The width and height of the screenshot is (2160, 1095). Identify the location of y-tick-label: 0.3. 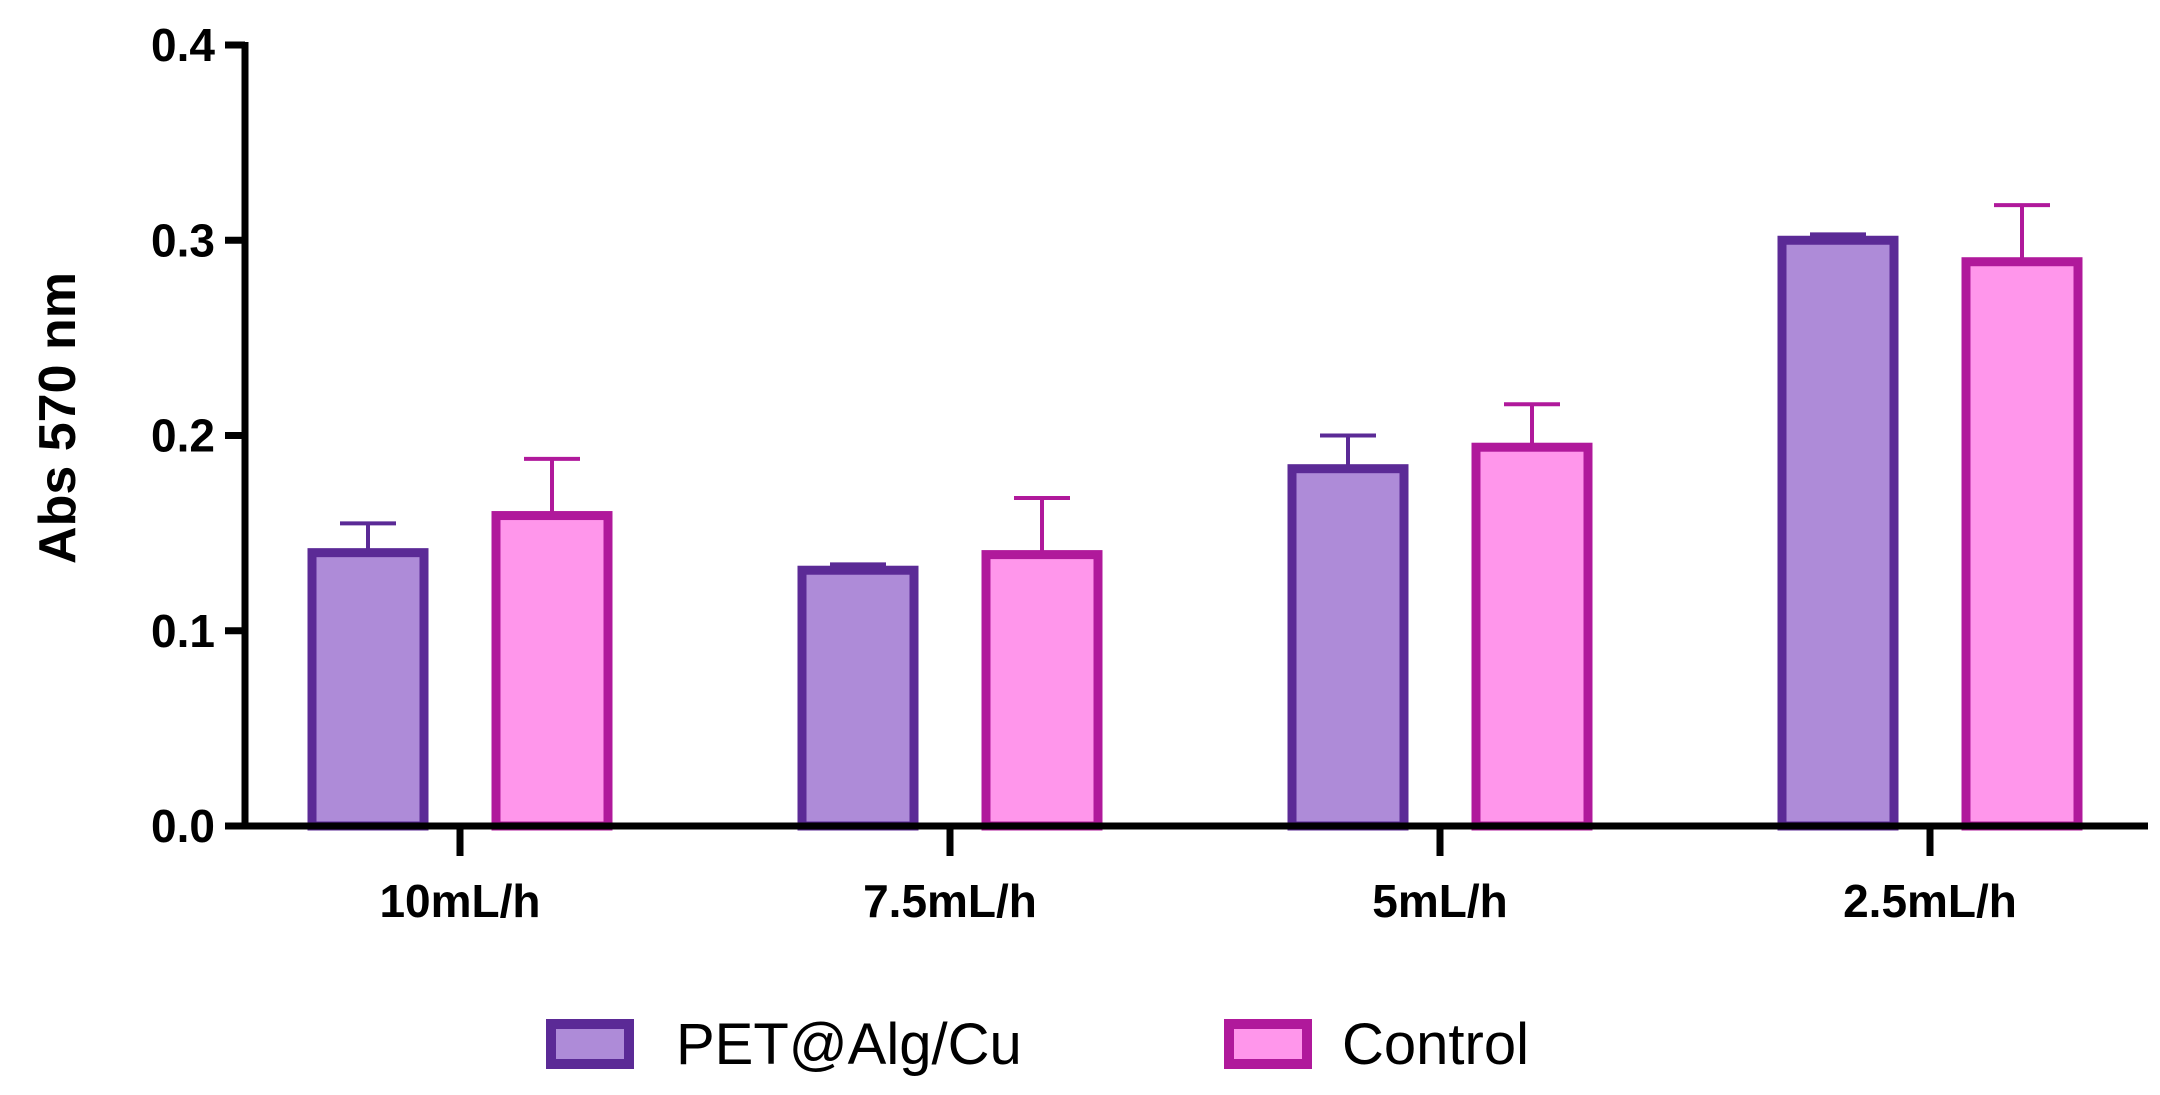
(183, 240).